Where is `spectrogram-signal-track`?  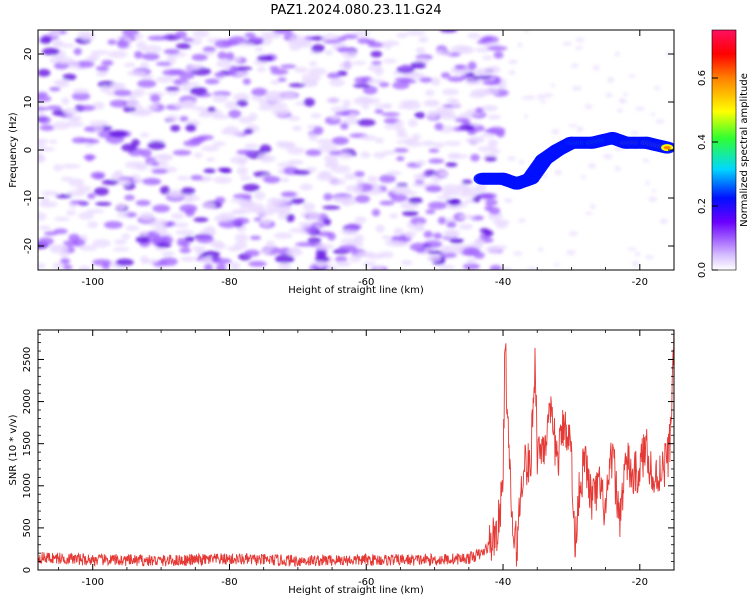 spectrogram-signal-track is located at coordinates (573, 161).